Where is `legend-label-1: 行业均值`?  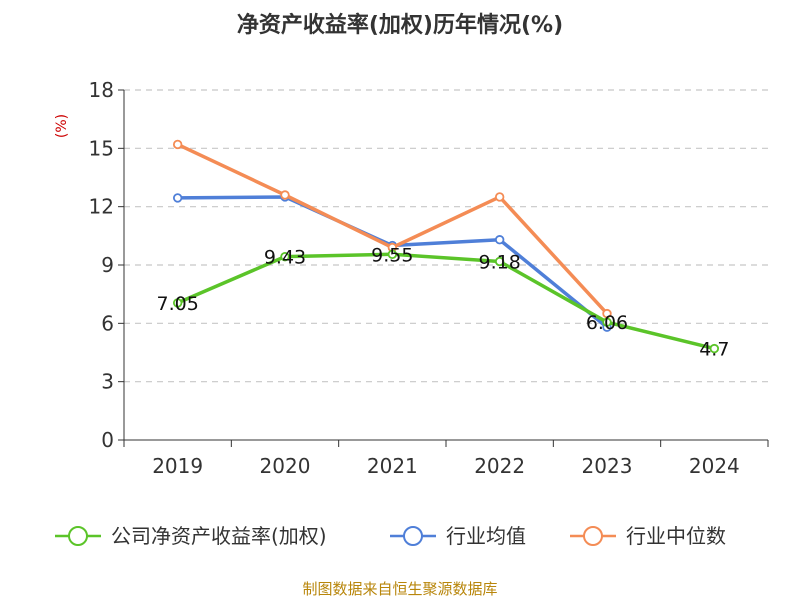 legend-label-1: 行业均值 is located at coordinates (486, 536).